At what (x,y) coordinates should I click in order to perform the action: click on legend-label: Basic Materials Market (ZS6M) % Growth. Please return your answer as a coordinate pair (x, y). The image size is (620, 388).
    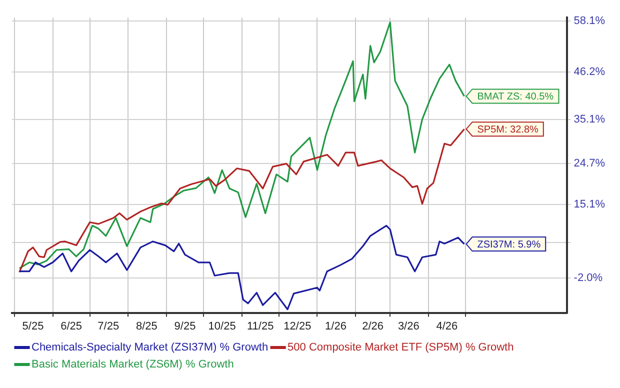
    Looking at the image, I should click on (133, 364).